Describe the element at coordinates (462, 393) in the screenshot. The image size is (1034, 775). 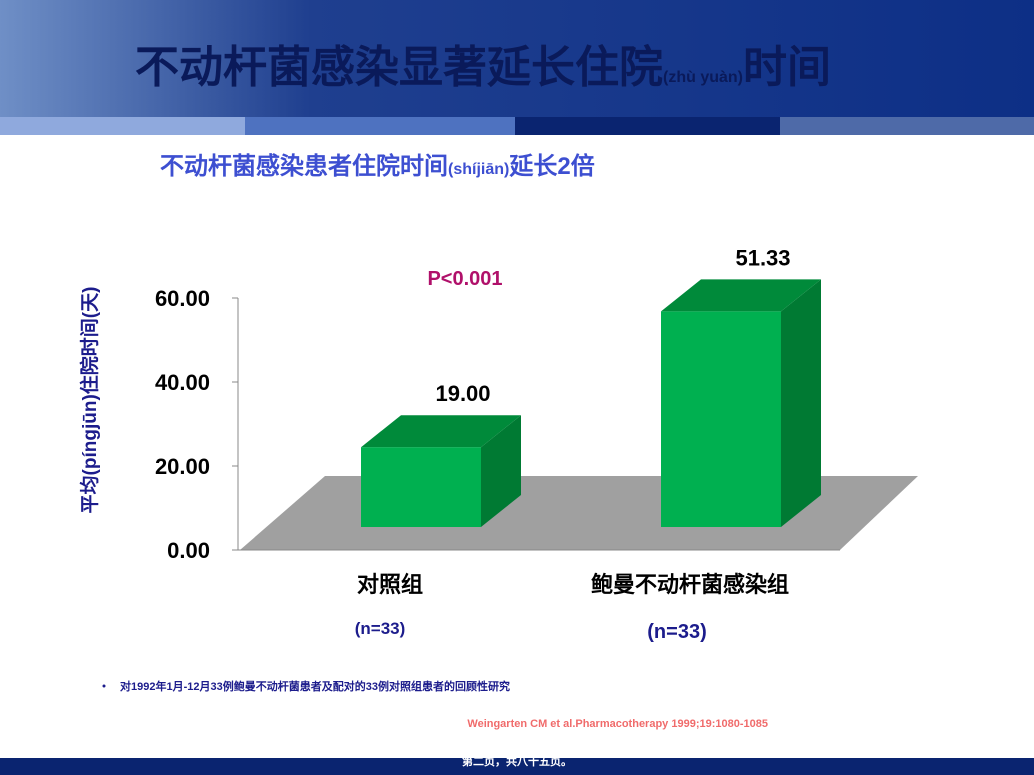
I see `value-label: 19.00` at that location.